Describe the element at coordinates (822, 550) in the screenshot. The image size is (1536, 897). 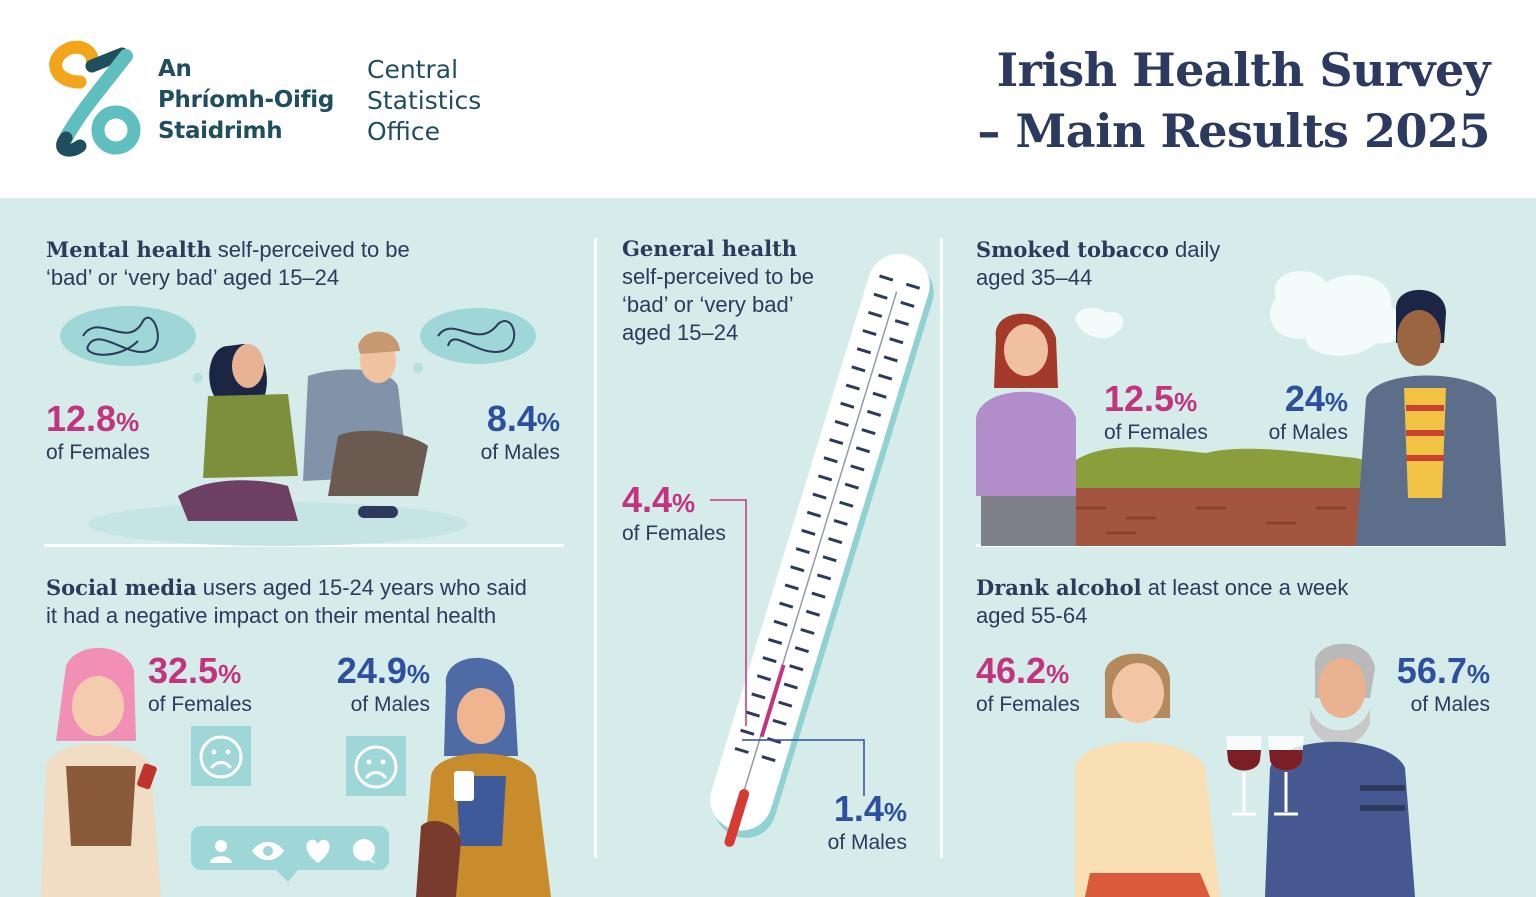
I see `thermometer-icon` at that location.